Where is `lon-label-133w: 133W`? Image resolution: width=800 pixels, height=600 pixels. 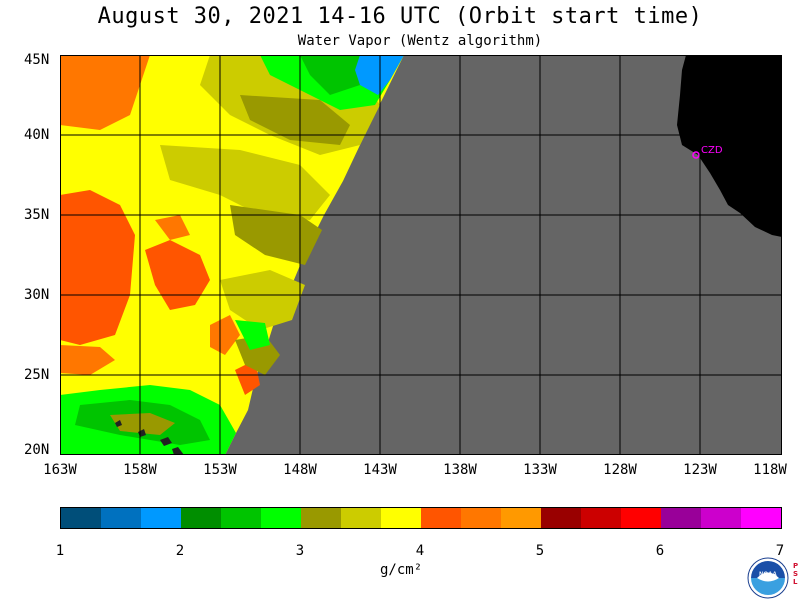 lon-label-133w: 133W is located at coordinates (540, 470).